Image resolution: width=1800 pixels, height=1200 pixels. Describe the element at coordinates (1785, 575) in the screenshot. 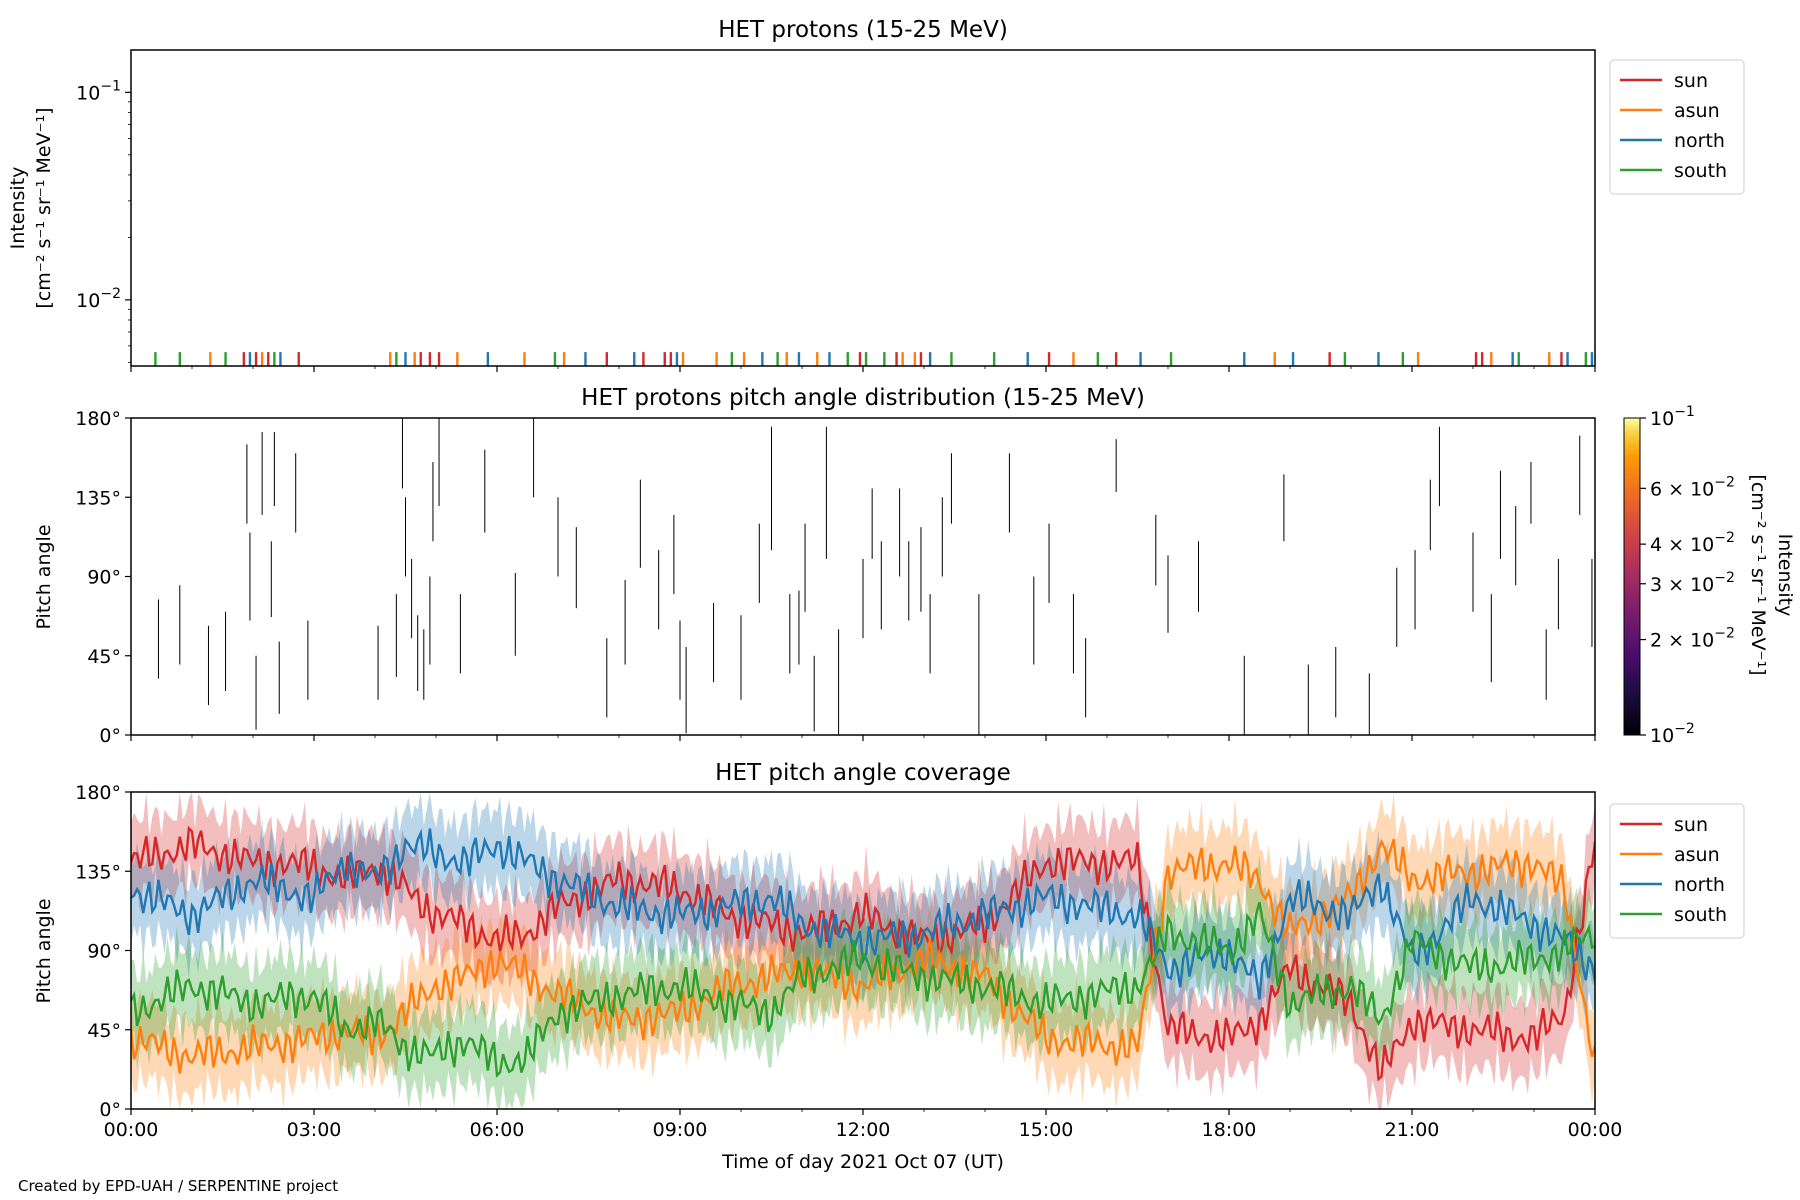

I see `colorbar-label-line1: Intensity` at that location.